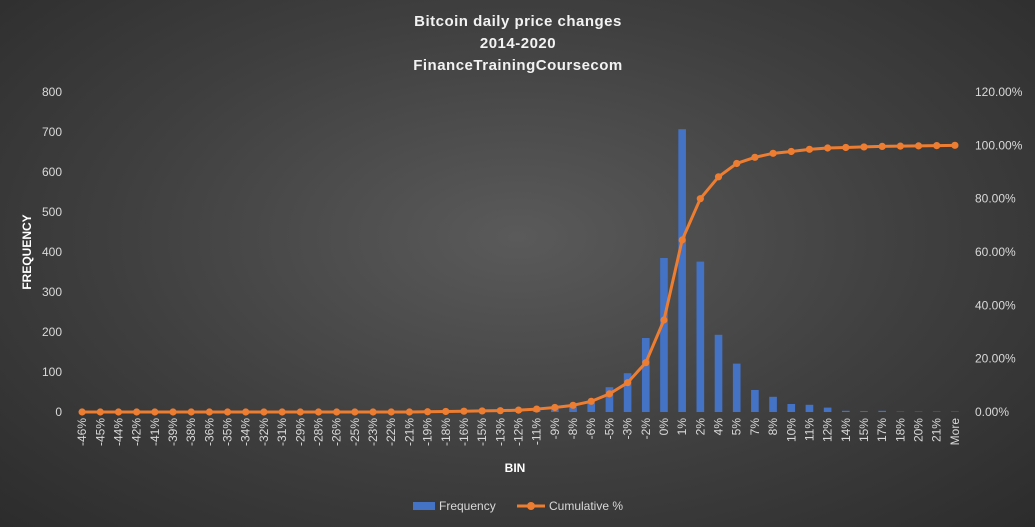 The image size is (1035, 527). Describe the element at coordinates (828, 430) in the screenshot. I see `x-tick-label: 12%` at that location.